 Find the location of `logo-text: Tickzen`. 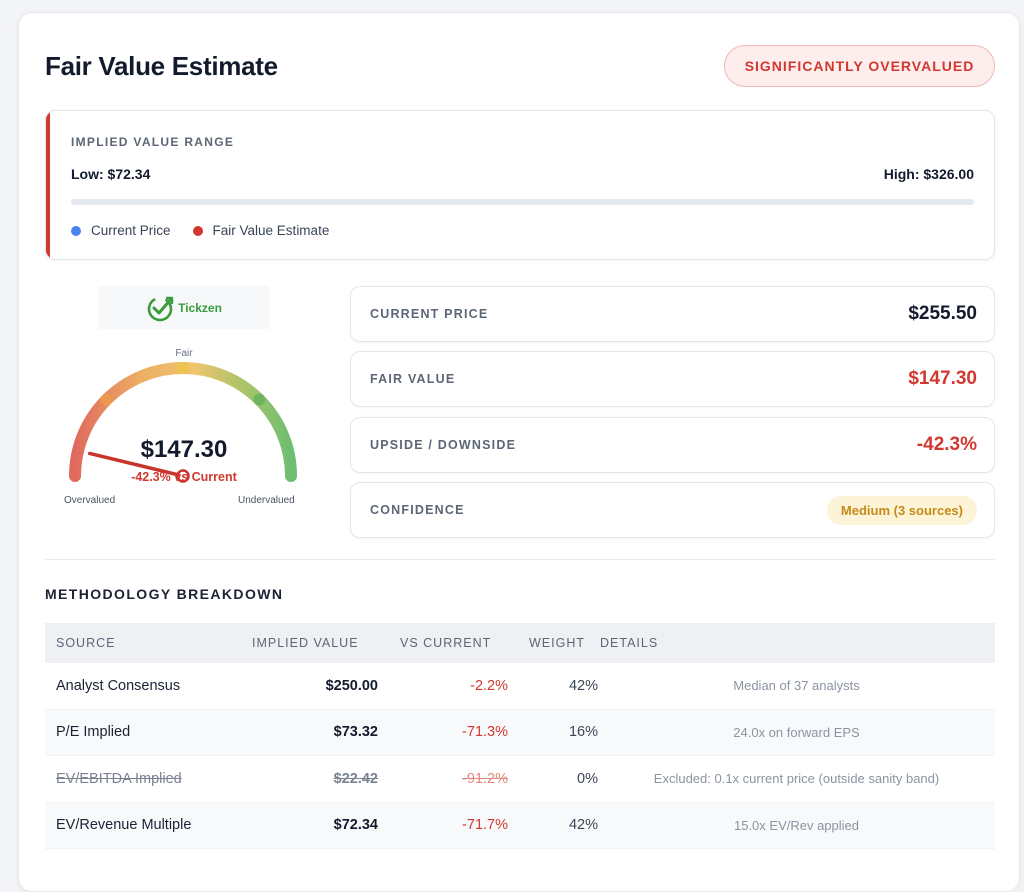

logo-text: Tickzen is located at coordinates (200, 307).